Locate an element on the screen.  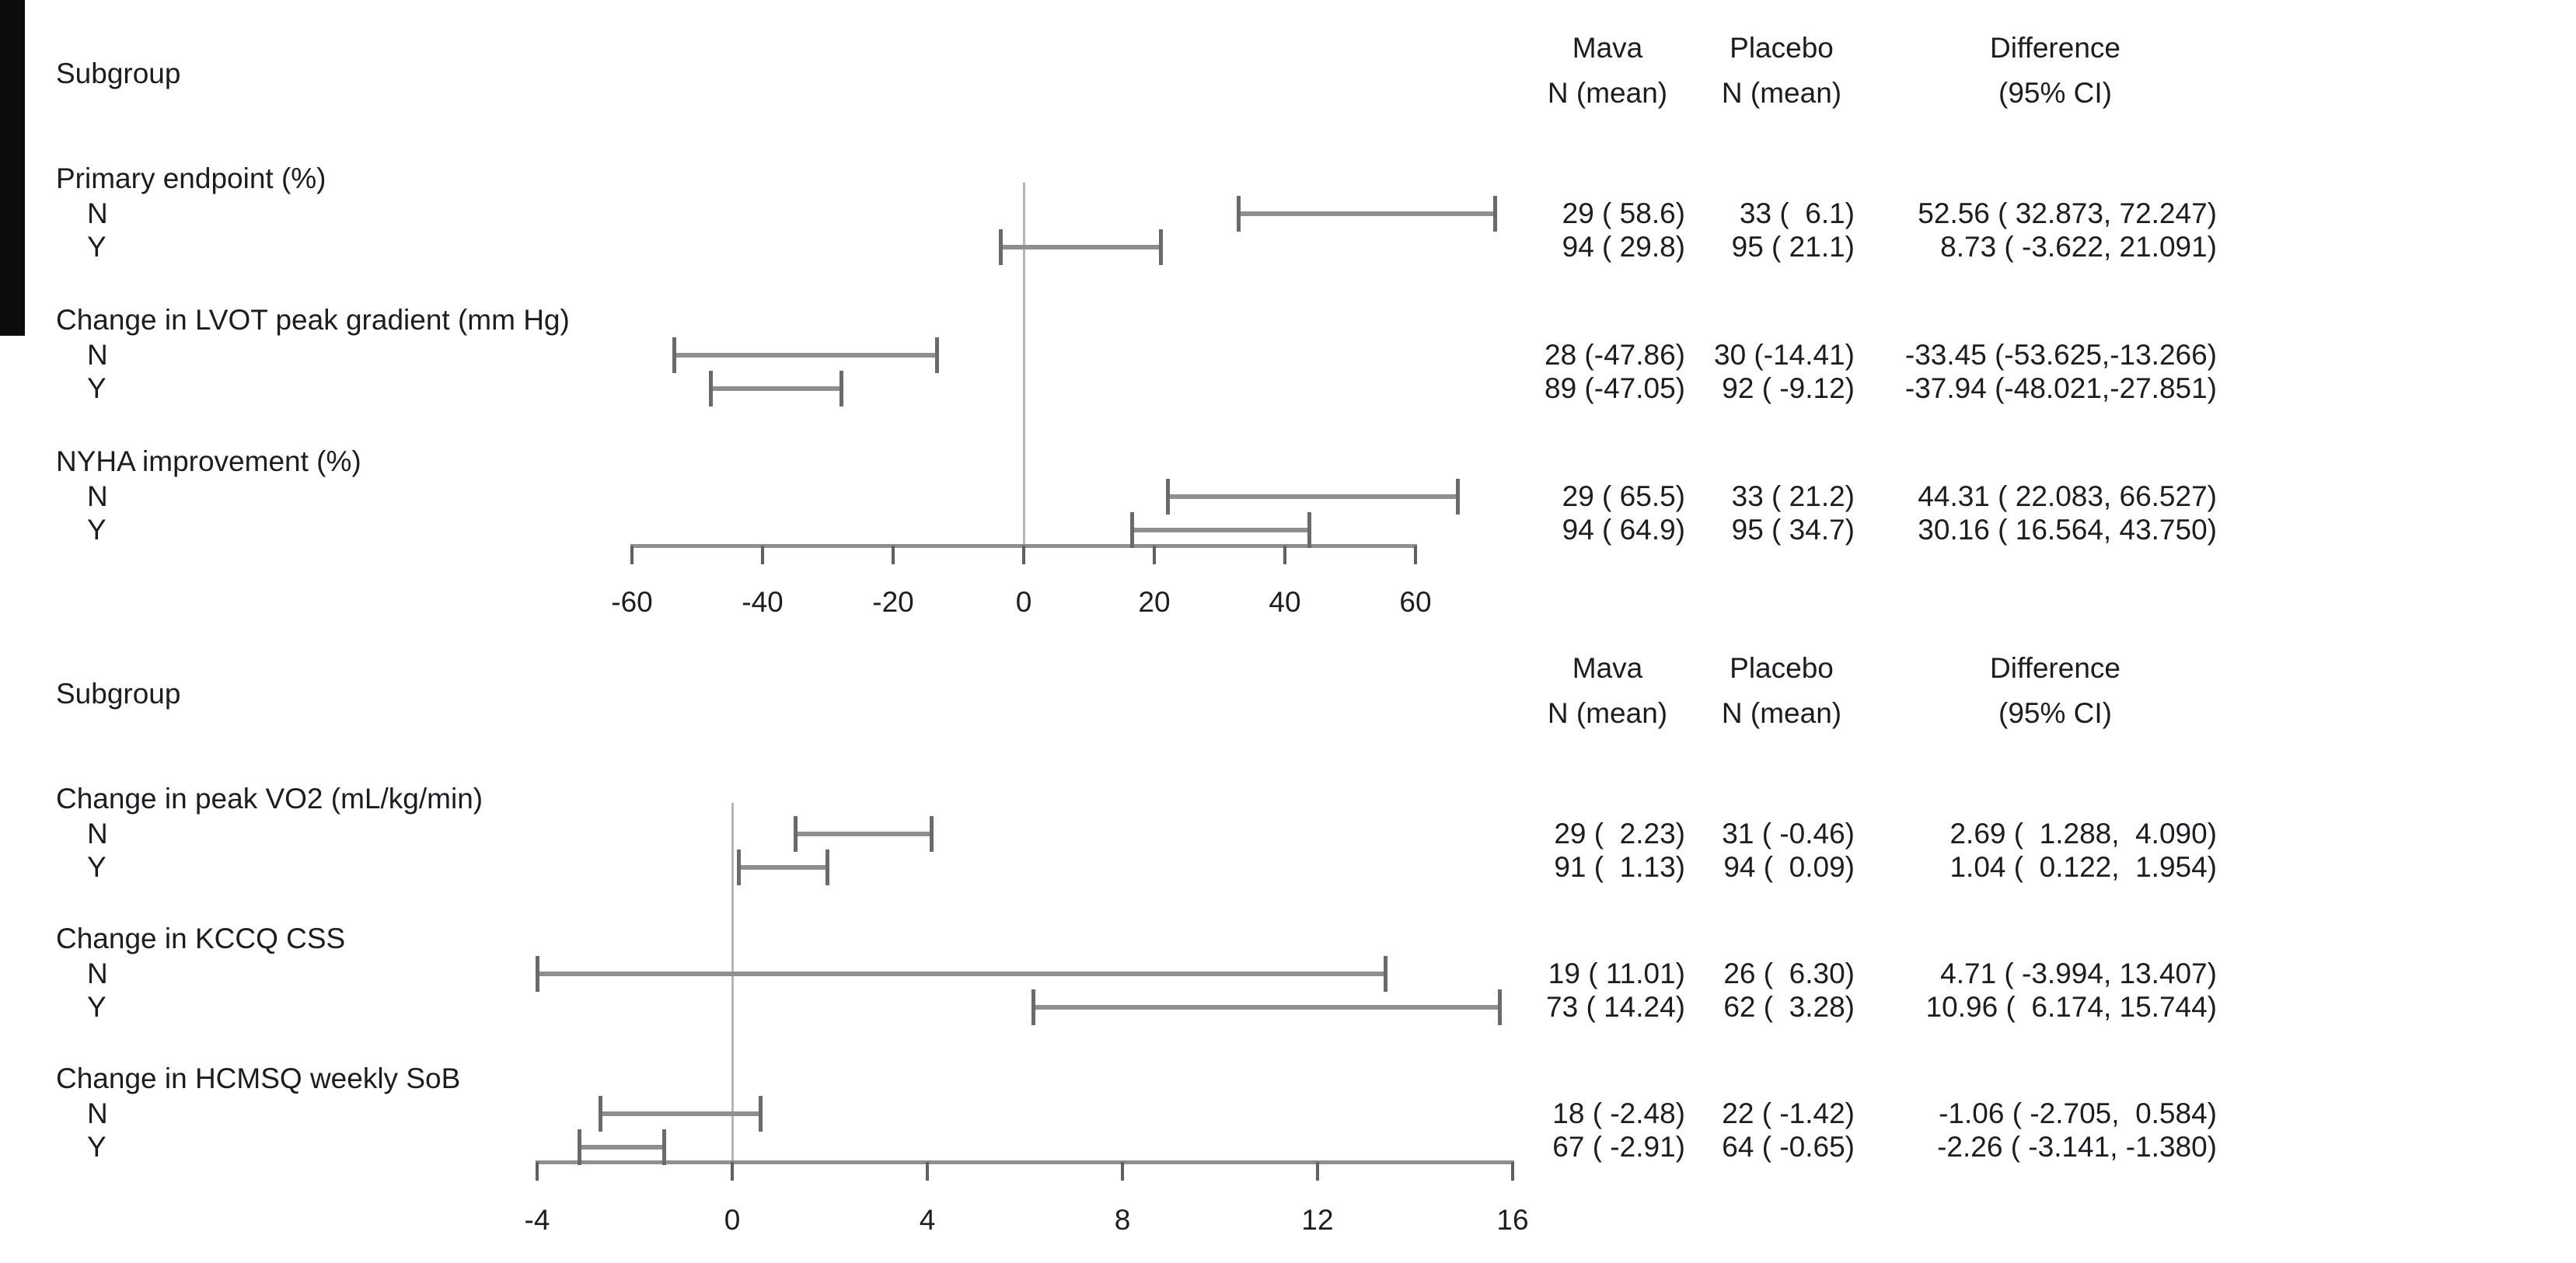
difference-cell: 1.04 ( 0.122, 1.954) is located at coordinates (2083, 867).